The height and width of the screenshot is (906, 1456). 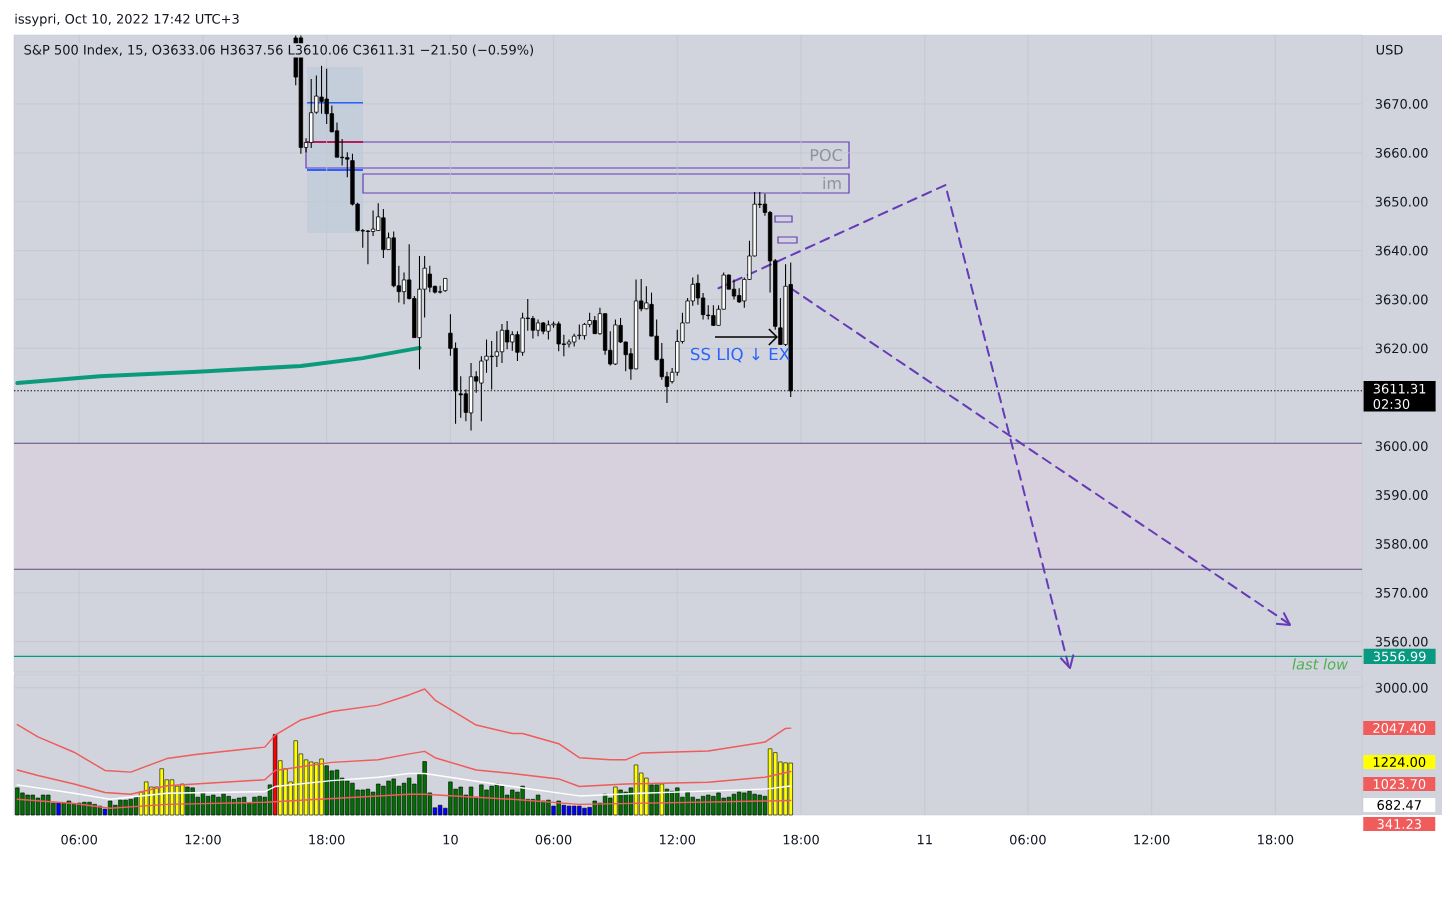 What do you see at coordinates (832, 183) in the screenshot?
I see `annotation: im` at bounding box center [832, 183].